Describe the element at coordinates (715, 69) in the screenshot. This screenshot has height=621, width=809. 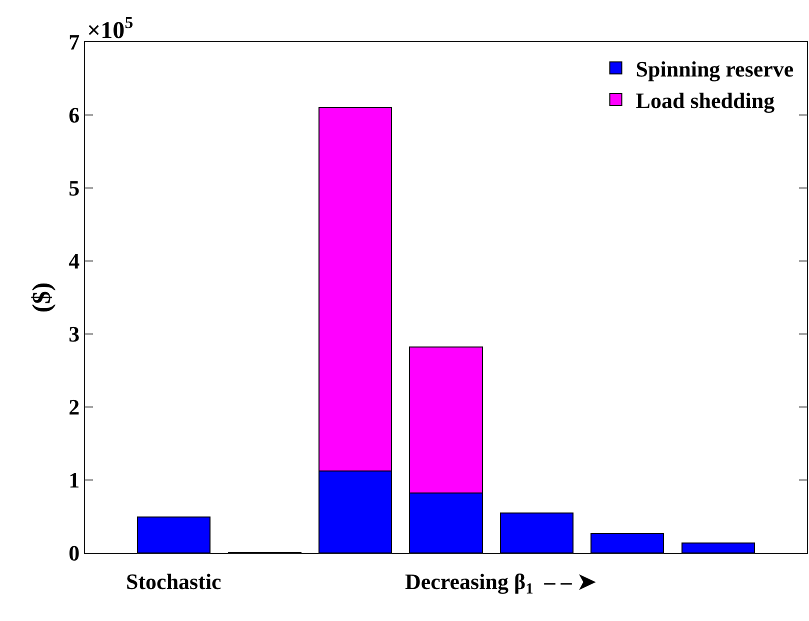
I see `legend-label: Spinning reserve` at that location.